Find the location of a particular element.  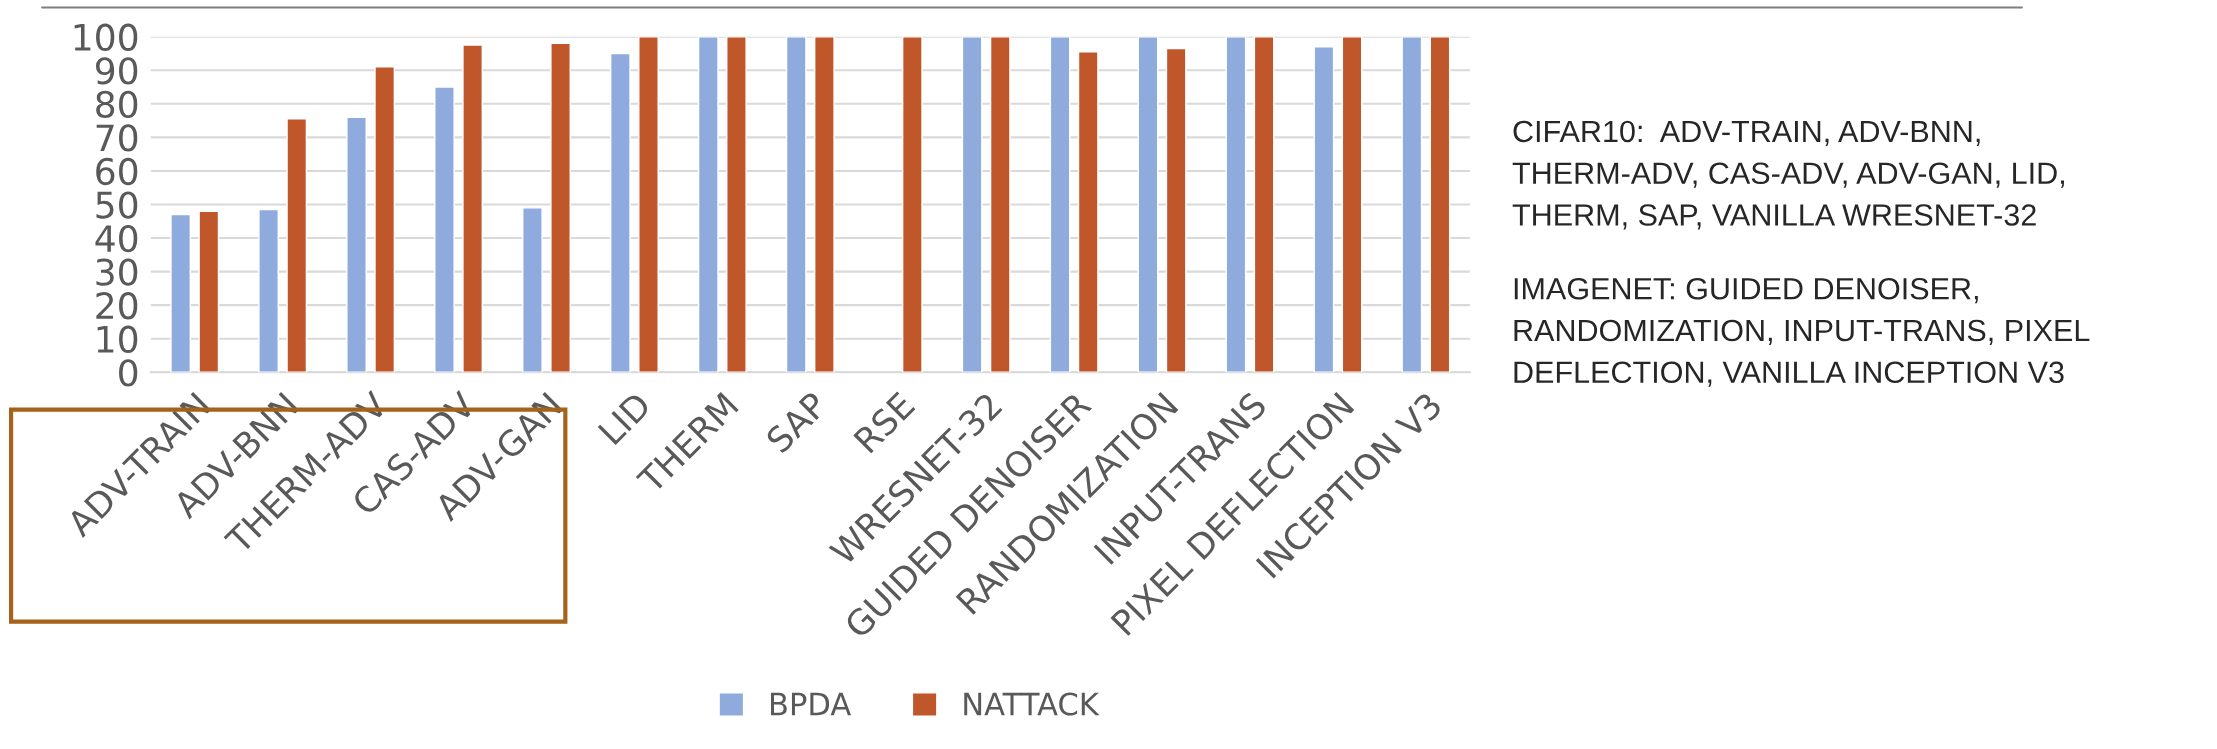

y-tick-label: 10 is located at coordinates (117, 339).